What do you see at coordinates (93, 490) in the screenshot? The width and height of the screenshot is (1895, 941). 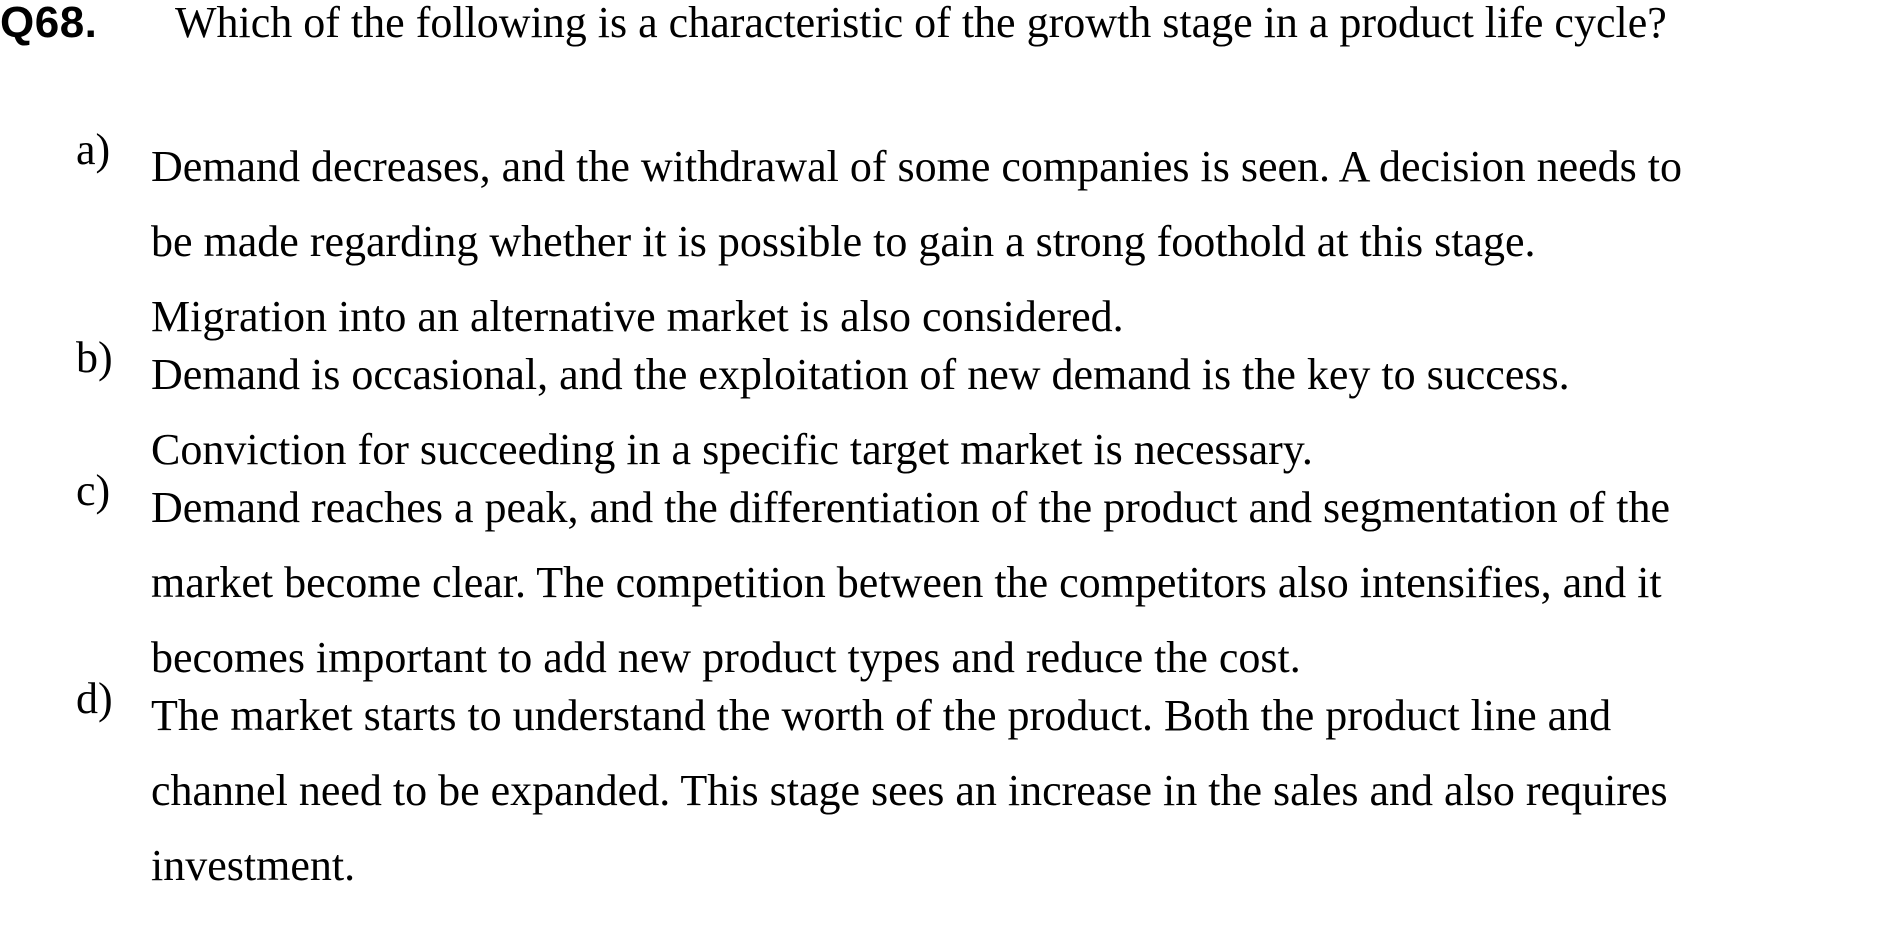 I see `option-c-letter: c)` at bounding box center [93, 490].